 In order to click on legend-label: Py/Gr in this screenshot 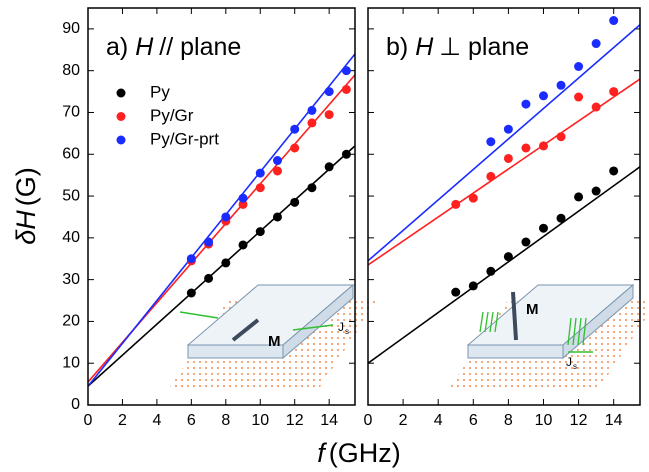, I will do `click(172, 115)`.